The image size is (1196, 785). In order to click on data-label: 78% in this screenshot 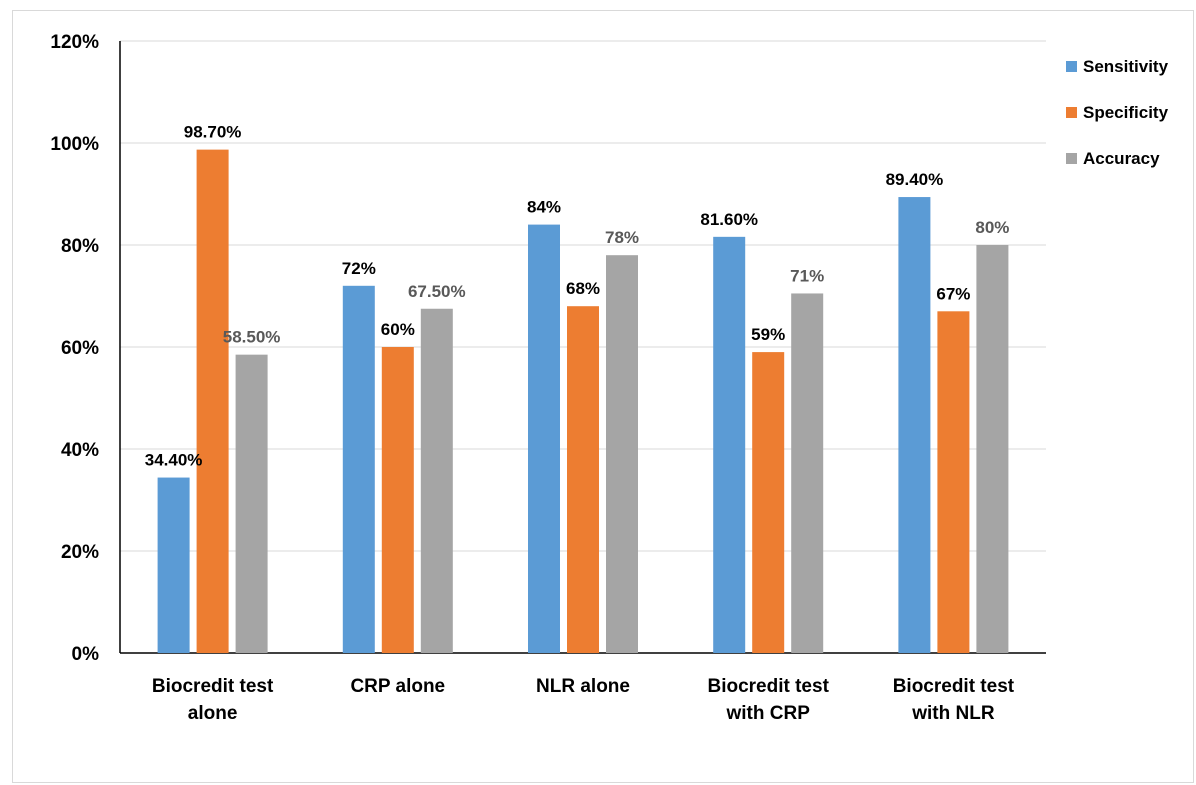, I will do `click(622, 237)`.